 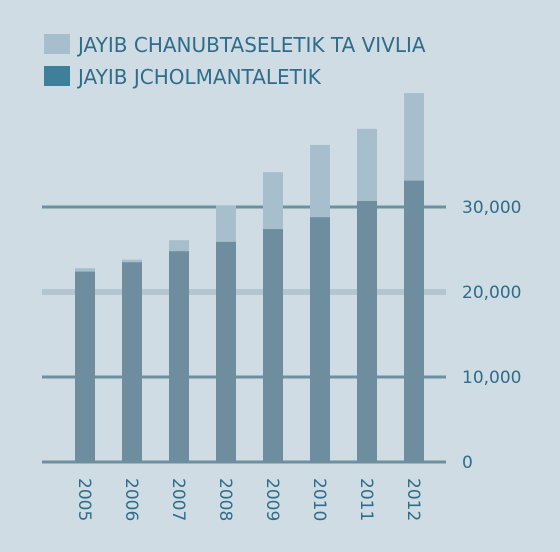 I want to click on x-tick-label: 2007, so click(x=178, y=499).